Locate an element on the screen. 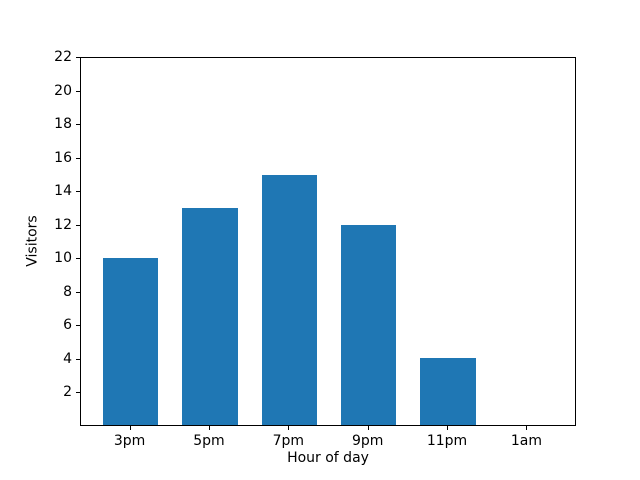 This screenshot has height=480, width=640. x-axis-title: Hour of day is located at coordinates (328, 458).